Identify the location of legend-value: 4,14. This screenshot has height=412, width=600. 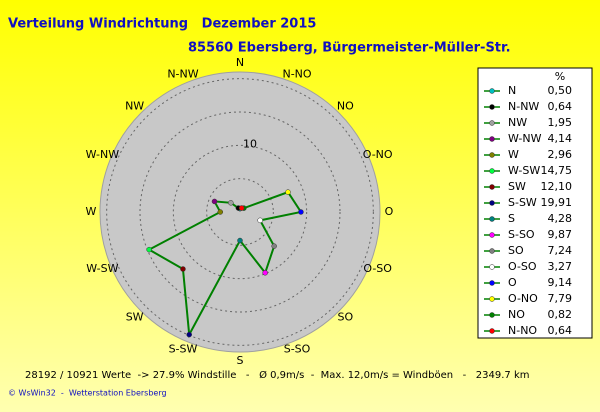
(560, 138).